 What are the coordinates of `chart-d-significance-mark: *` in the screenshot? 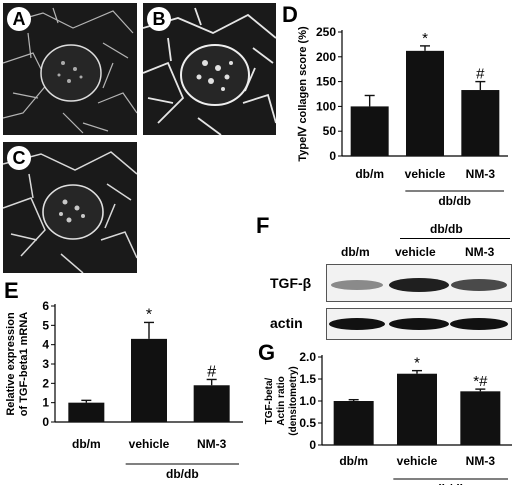 It's located at (425, 38).